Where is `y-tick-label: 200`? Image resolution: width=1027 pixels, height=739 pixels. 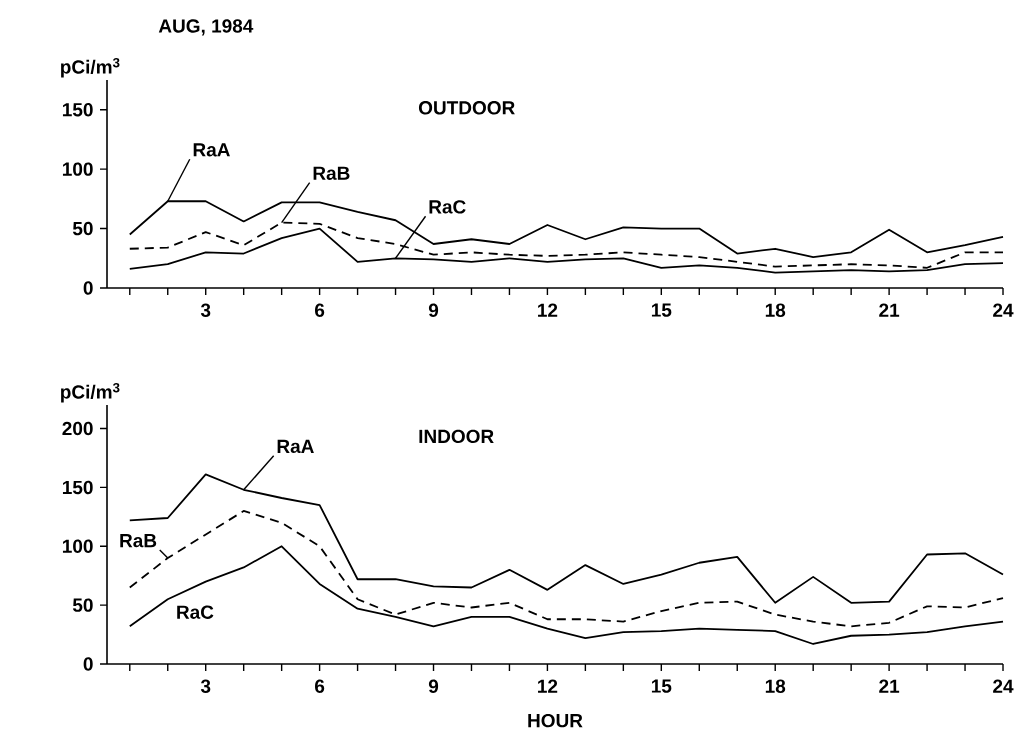 y-tick-label: 200 is located at coordinates (77, 428).